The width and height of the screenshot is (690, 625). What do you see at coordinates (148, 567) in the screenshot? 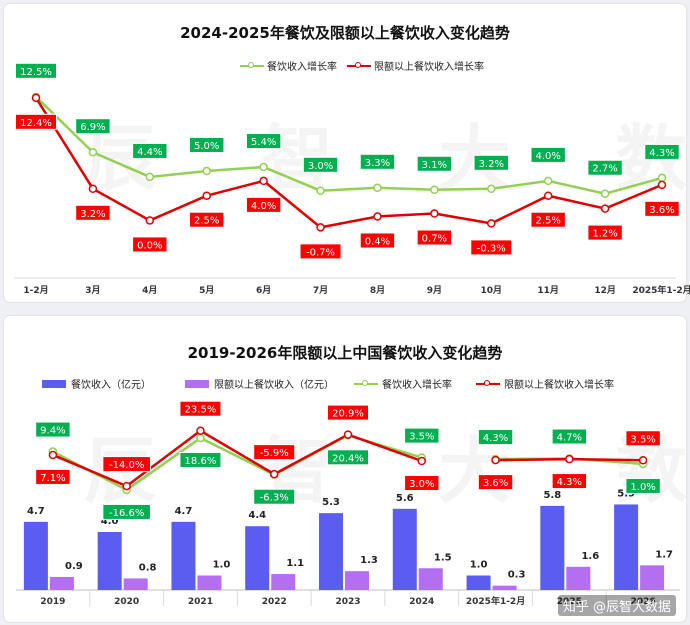
I see `bar-label: 0.8` at bounding box center [148, 567].